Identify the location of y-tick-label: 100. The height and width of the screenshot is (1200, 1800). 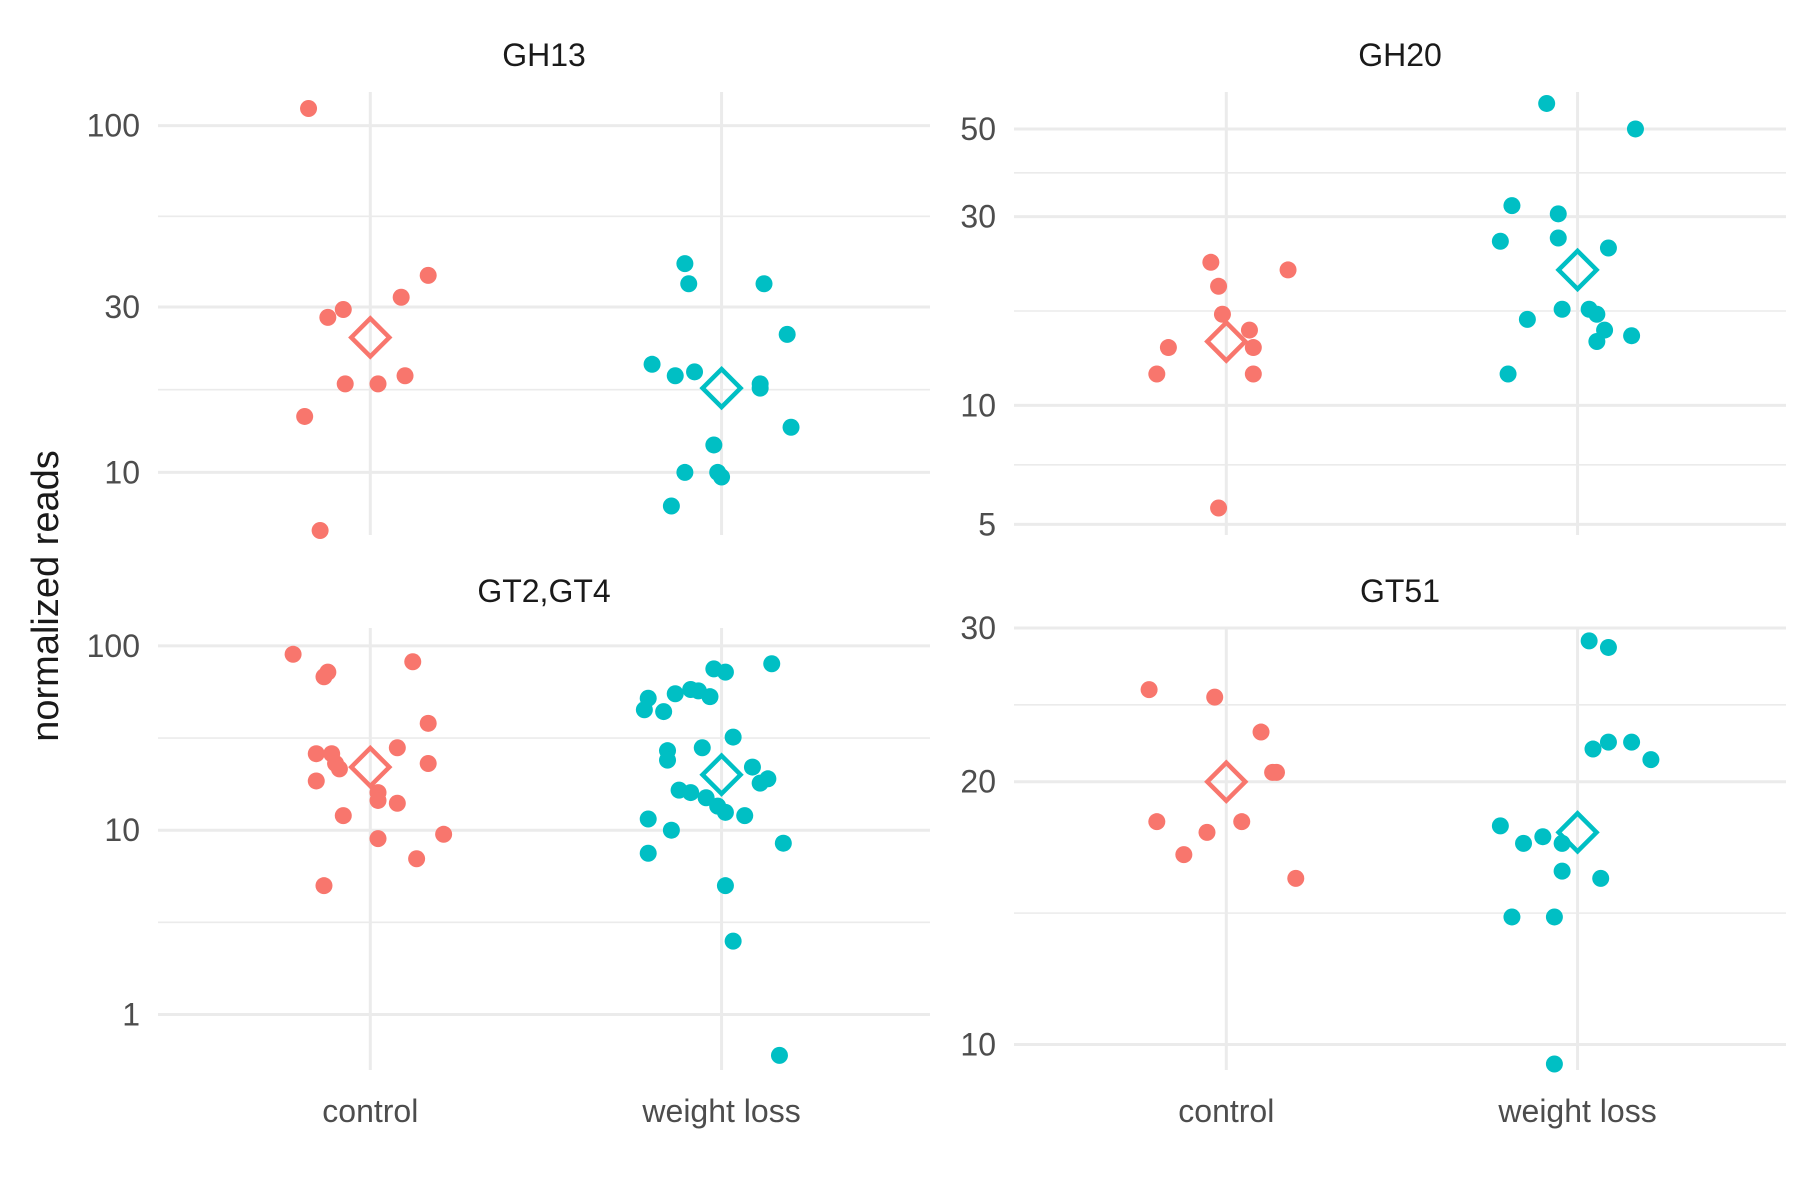
(113, 646).